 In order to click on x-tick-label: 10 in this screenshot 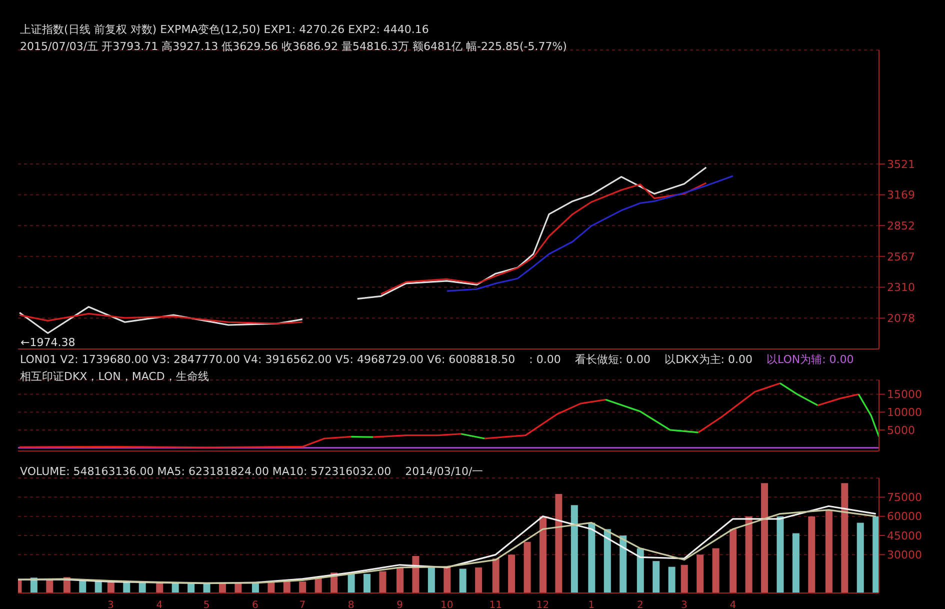, I will do `click(447, 604)`.